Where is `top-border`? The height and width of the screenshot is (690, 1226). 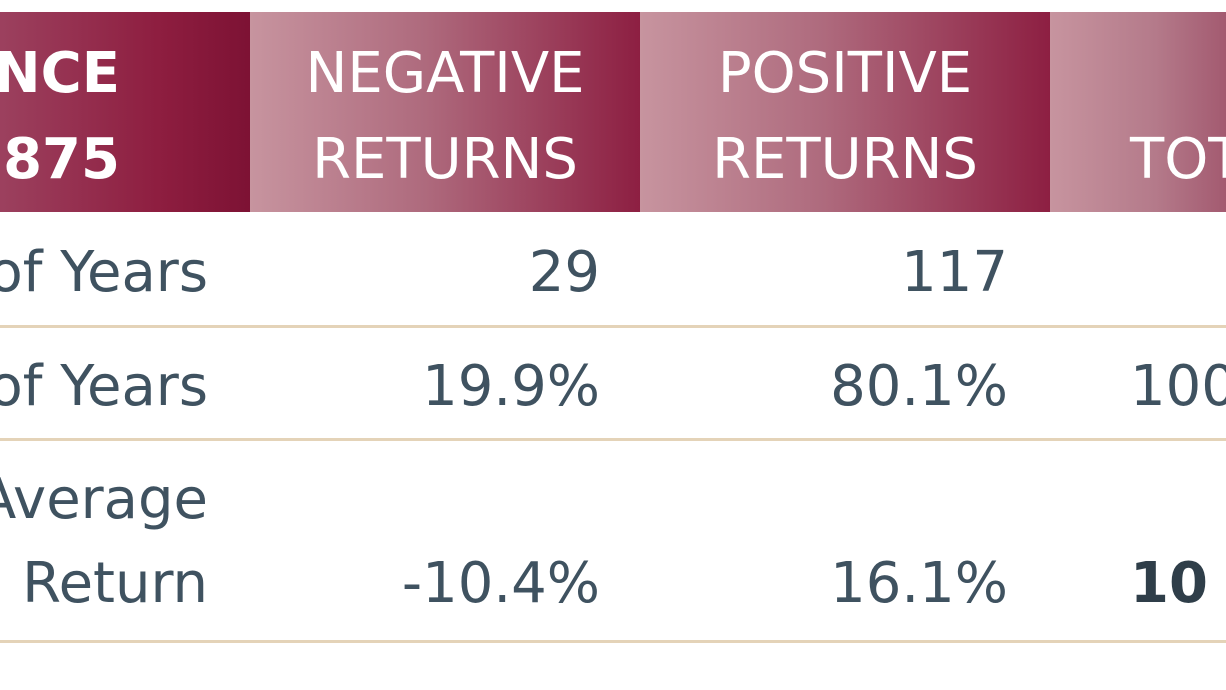 top-border is located at coordinates (613, 6).